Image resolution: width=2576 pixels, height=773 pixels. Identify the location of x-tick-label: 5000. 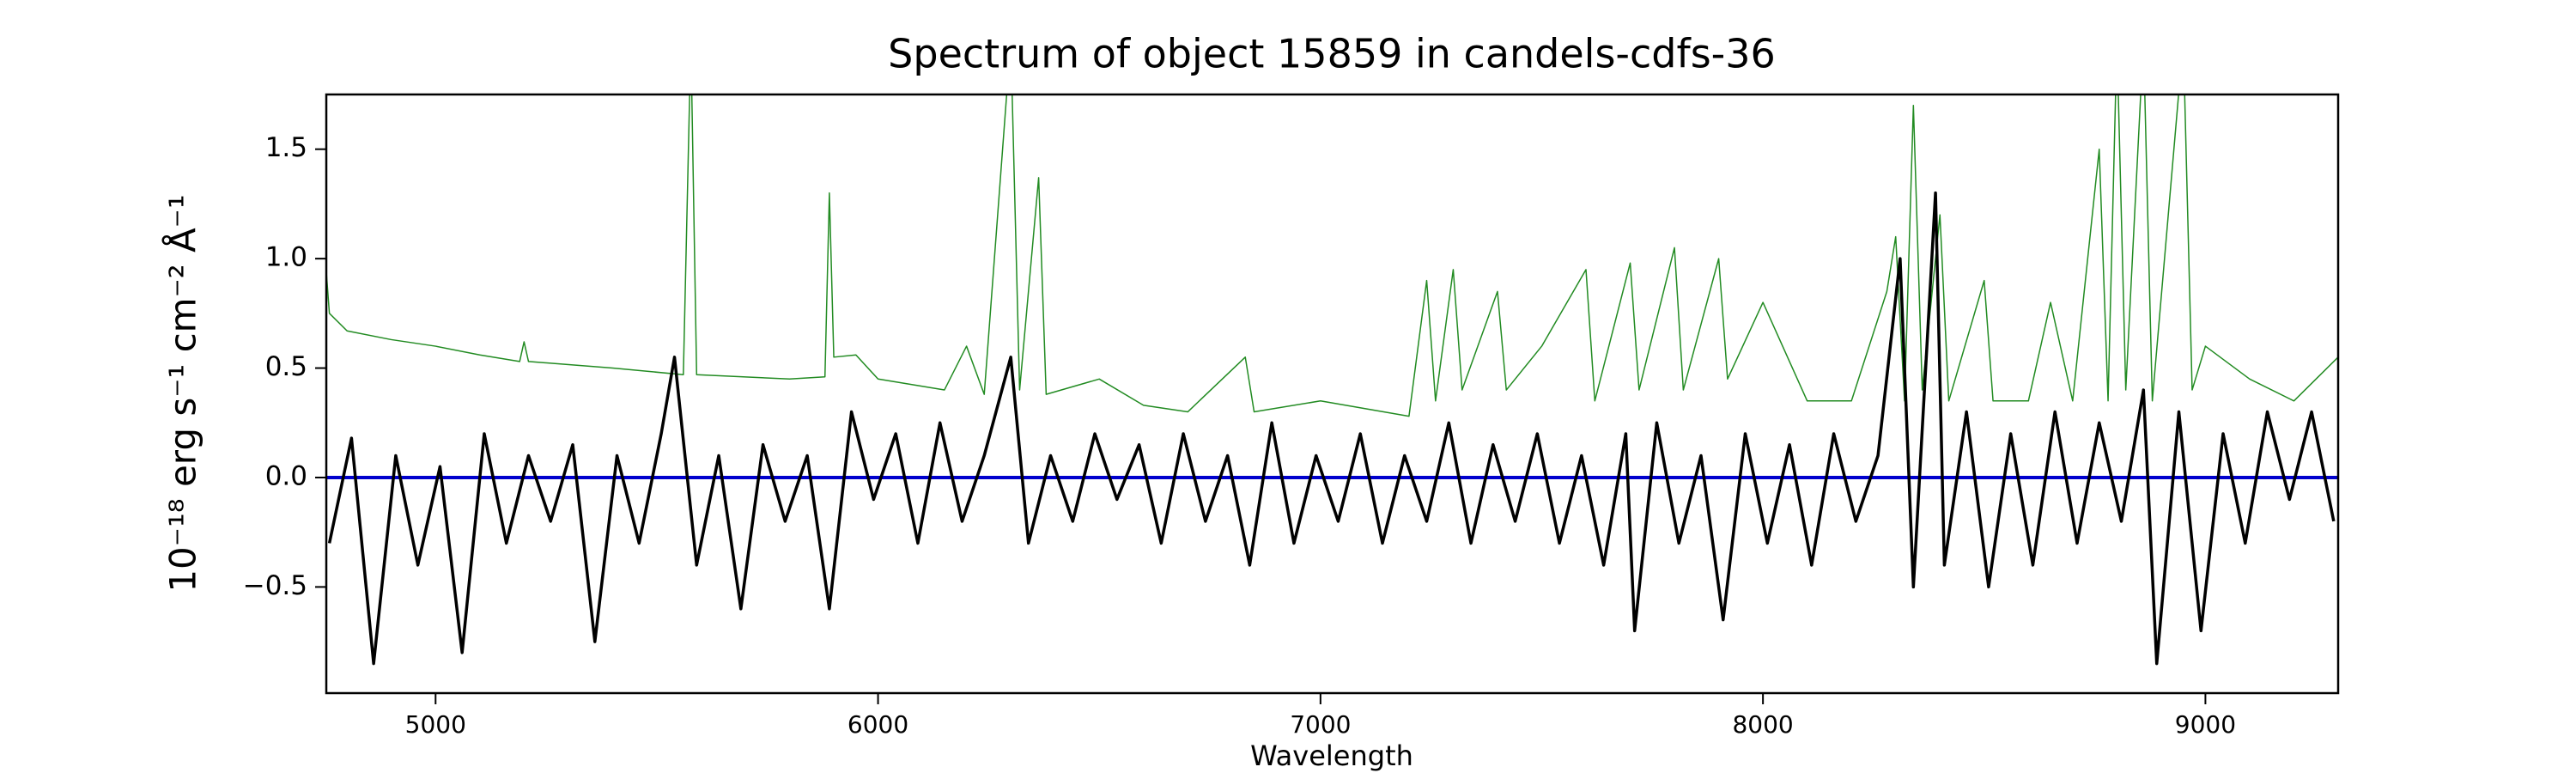
(435, 724).